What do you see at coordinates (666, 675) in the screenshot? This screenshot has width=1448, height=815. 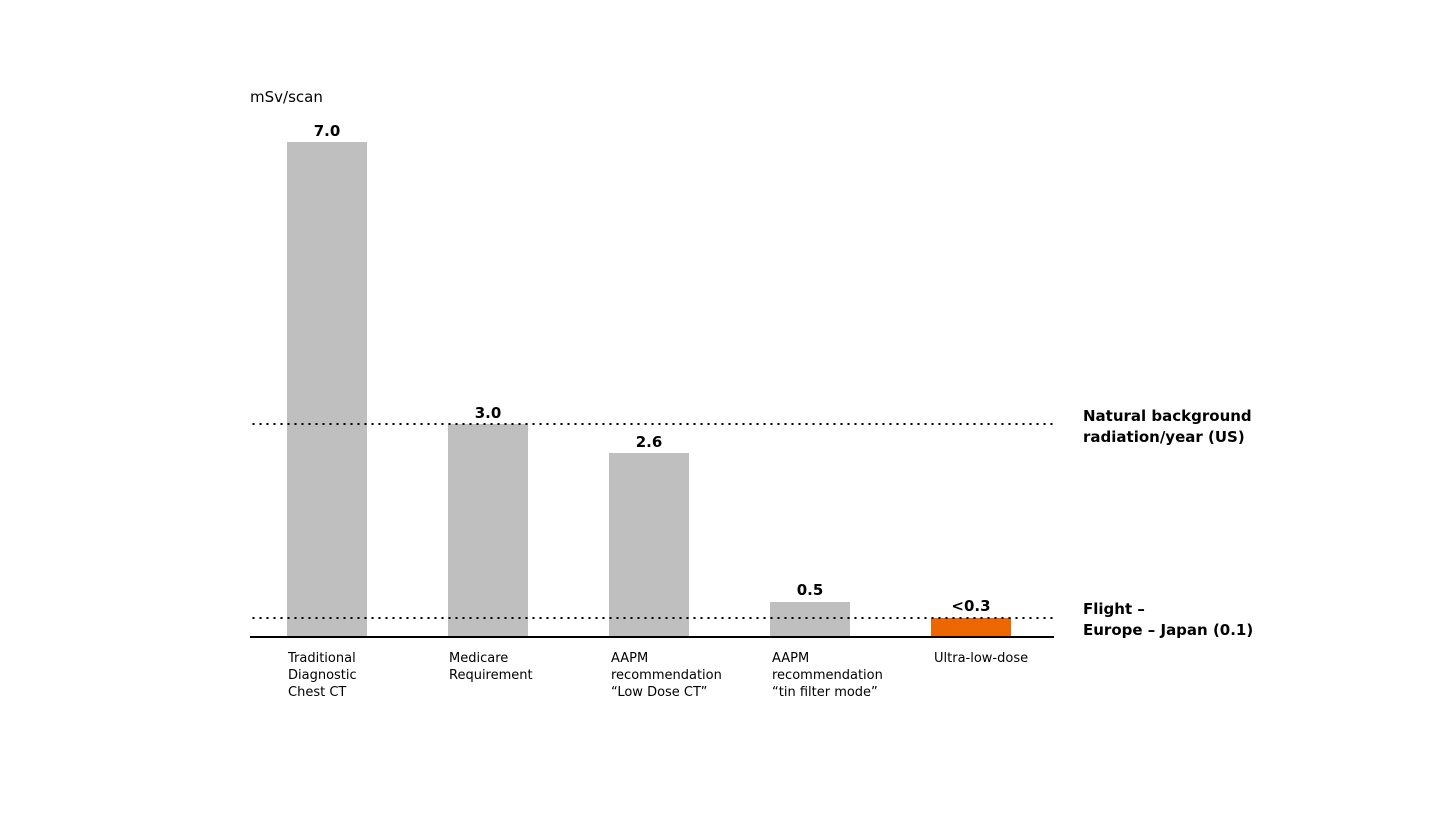 I see `category-label: AAPM recommendation “Low Dose CT”` at bounding box center [666, 675].